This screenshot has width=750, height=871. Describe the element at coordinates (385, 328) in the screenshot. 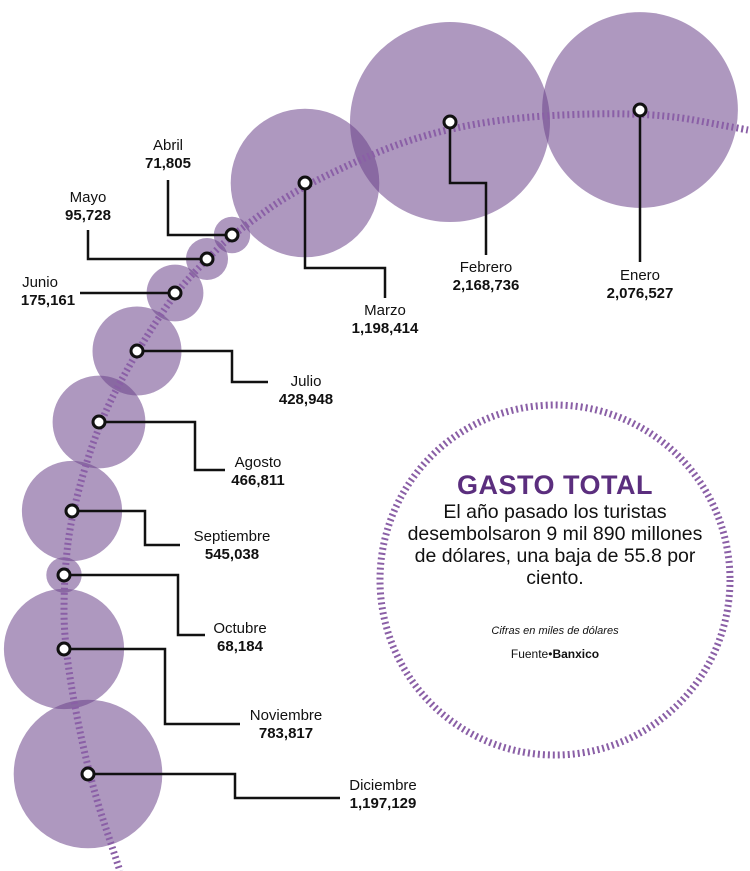

I see `value-label: 1,198,414` at that location.